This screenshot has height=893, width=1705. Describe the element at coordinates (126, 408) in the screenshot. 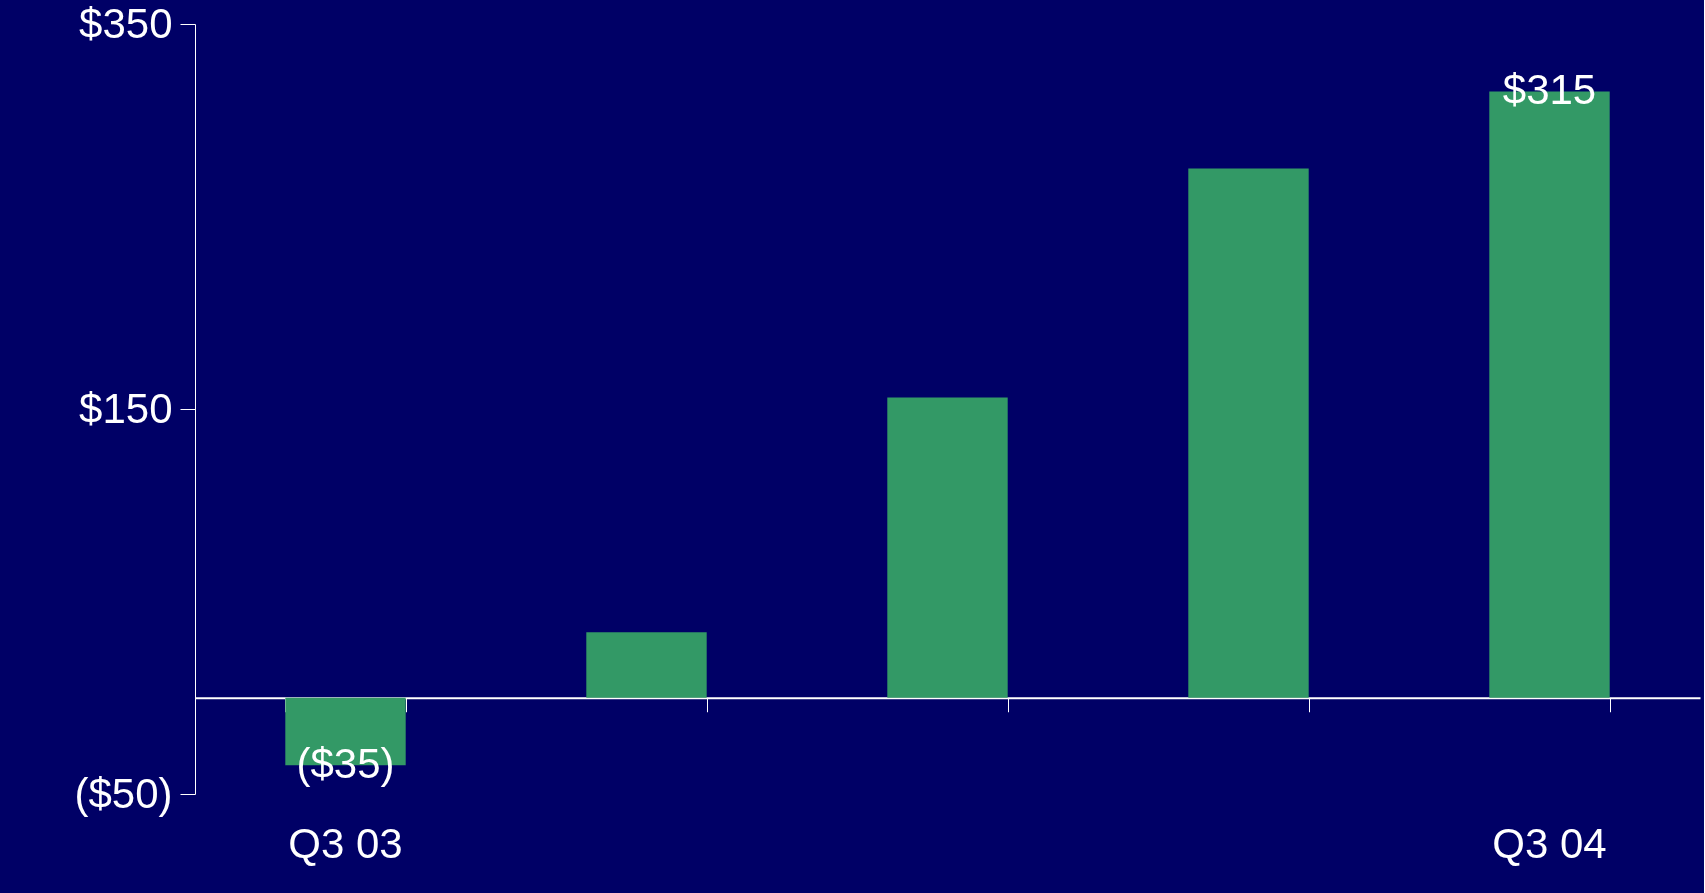

I see `y-tick-label: $150` at that location.